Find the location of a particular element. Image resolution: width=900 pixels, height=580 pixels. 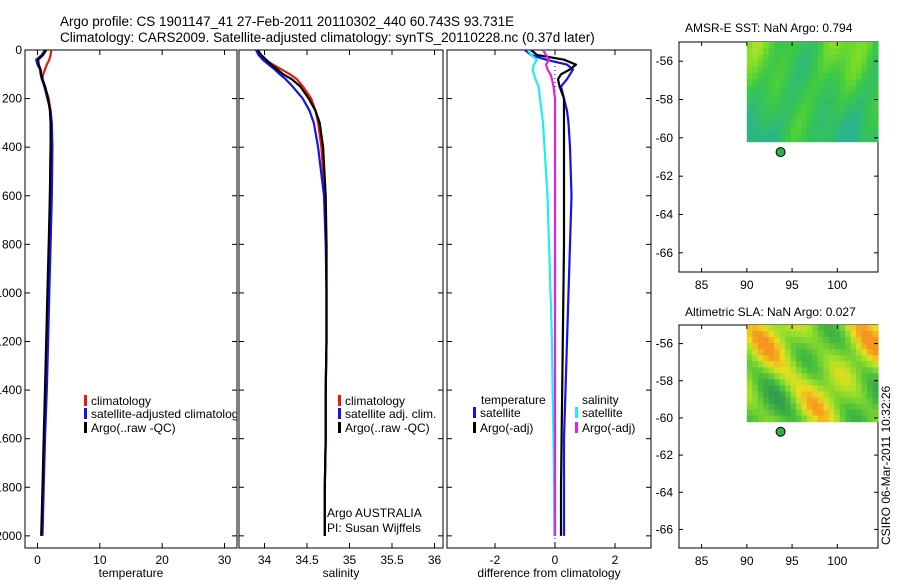

x-tick-label: 30 is located at coordinates (225, 560).